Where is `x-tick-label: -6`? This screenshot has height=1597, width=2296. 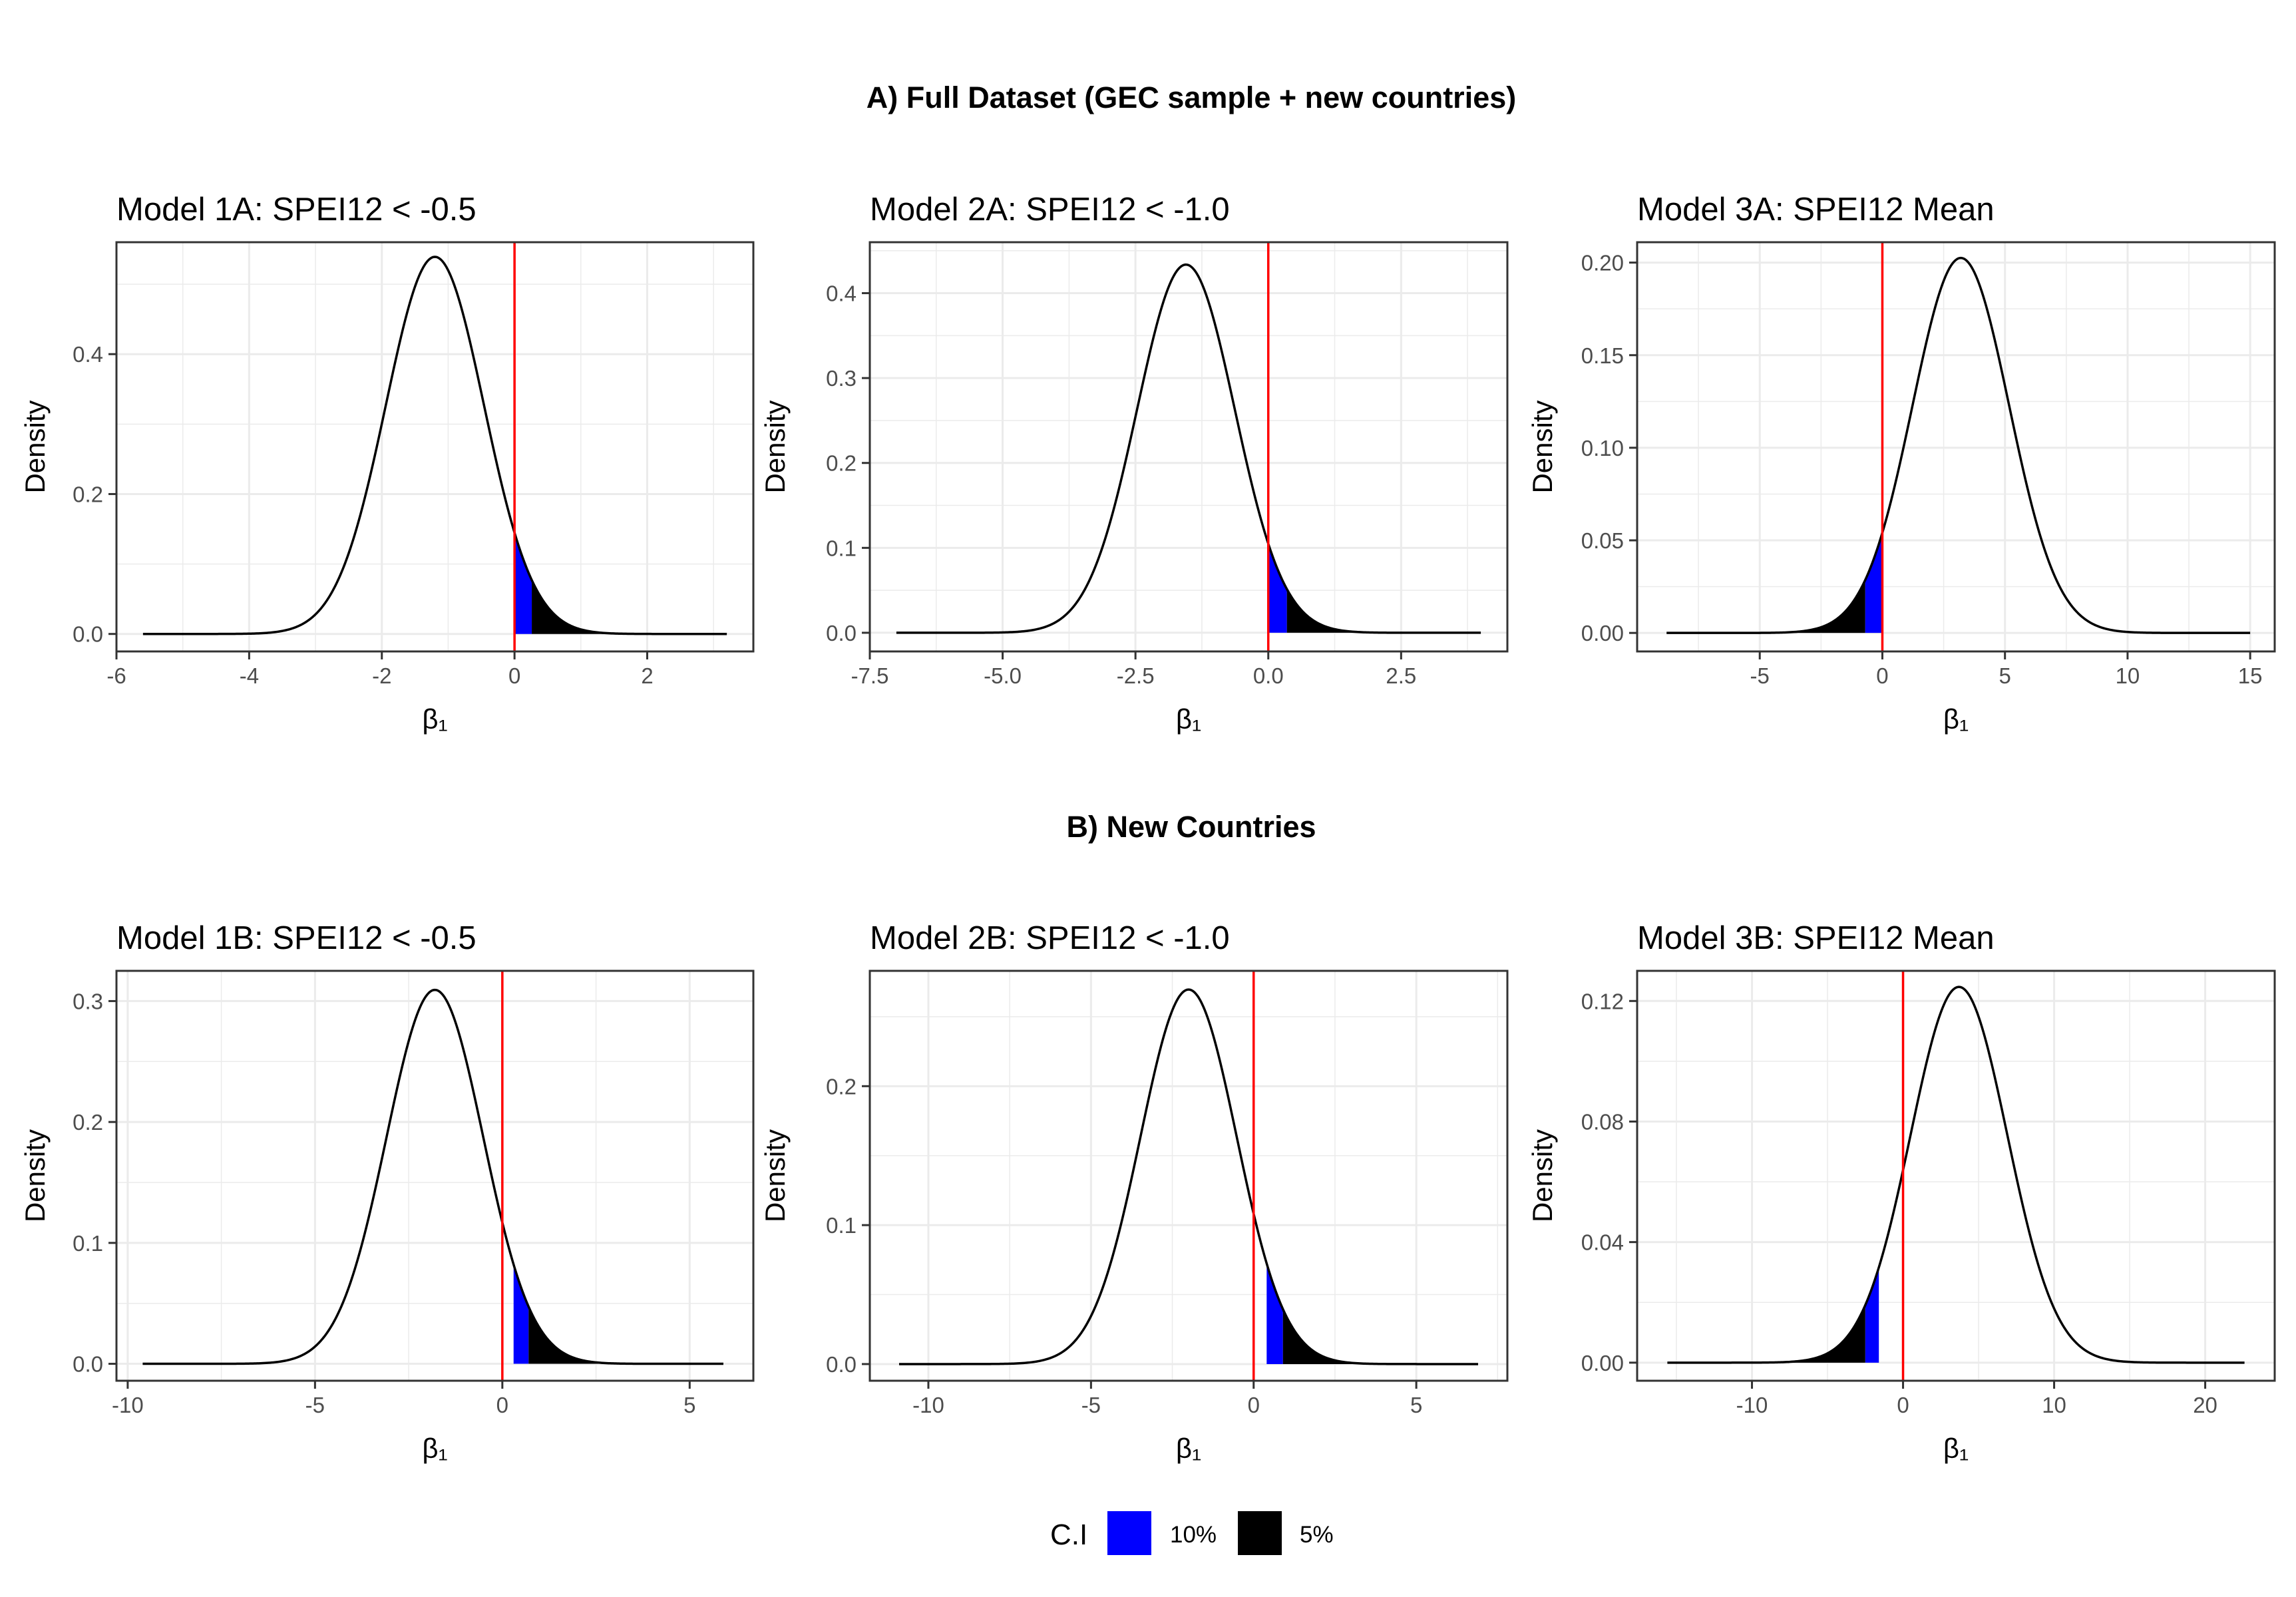 x-tick-label: -6 is located at coordinates (116, 675).